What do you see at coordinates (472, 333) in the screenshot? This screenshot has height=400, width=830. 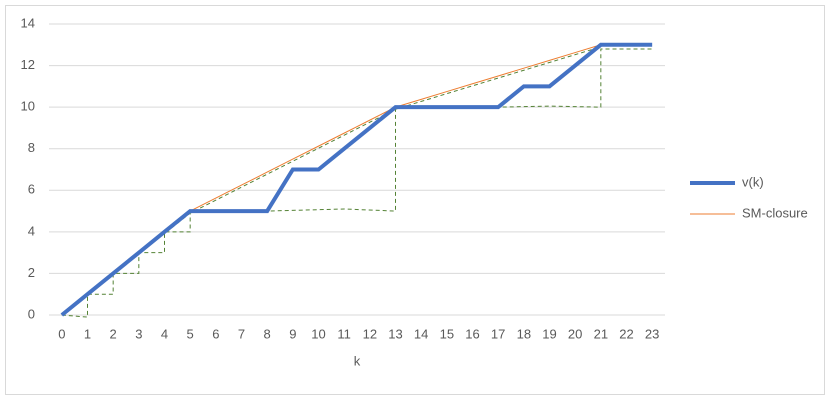 I see `x-tick-label: 16` at bounding box center [472, 333].